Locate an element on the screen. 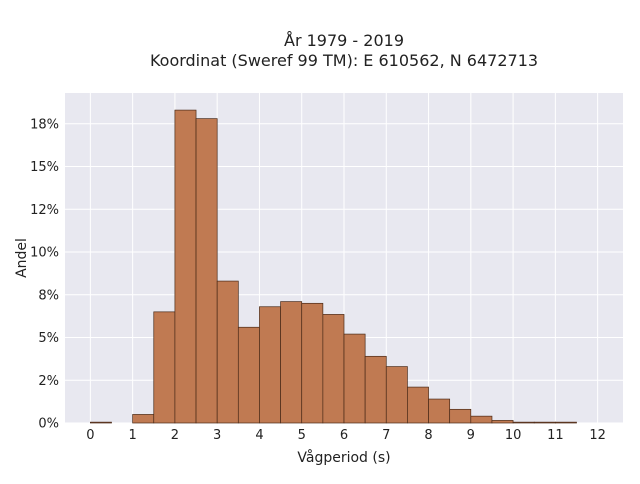 The image size is (640, 484). y-tick-labels: 0% 2% 5% 8% 10% 12% 15% 18% is located at coordinates (44, 274).